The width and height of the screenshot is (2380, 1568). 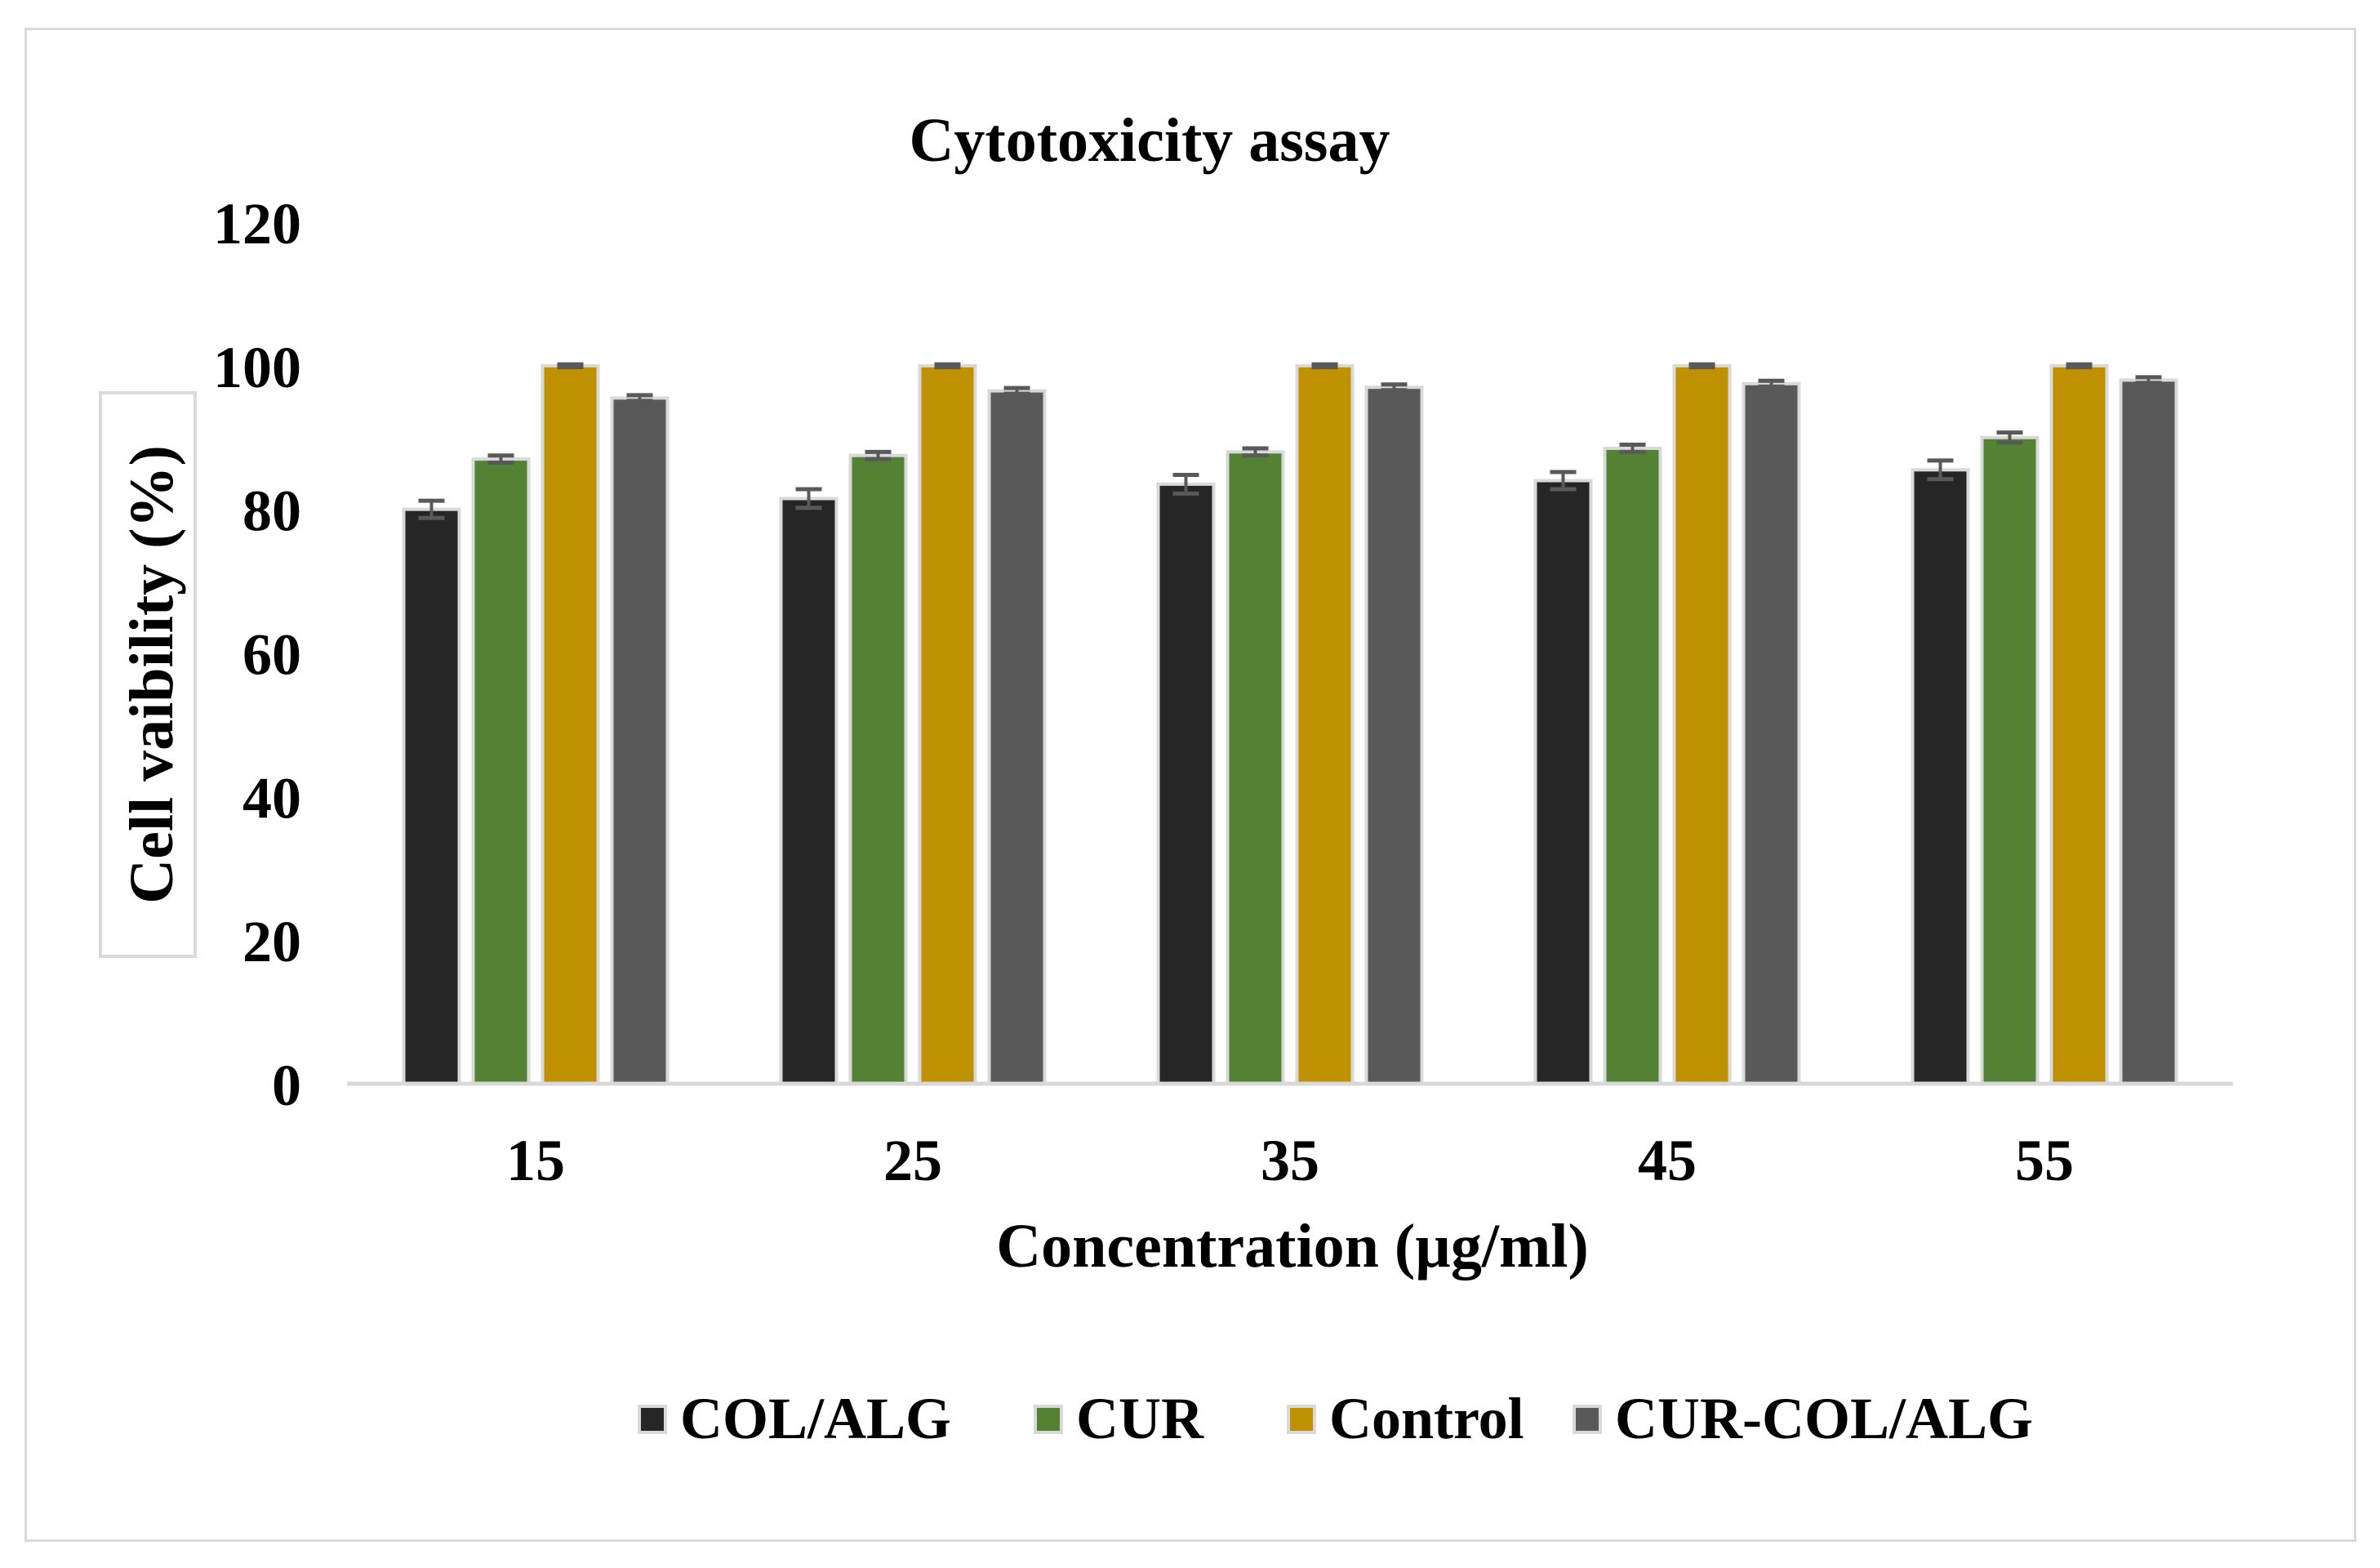 What do you see at coordinates (257, 367) in the screenshot?
I see `y-tick-label: 100` at bounding box center [257, 367].